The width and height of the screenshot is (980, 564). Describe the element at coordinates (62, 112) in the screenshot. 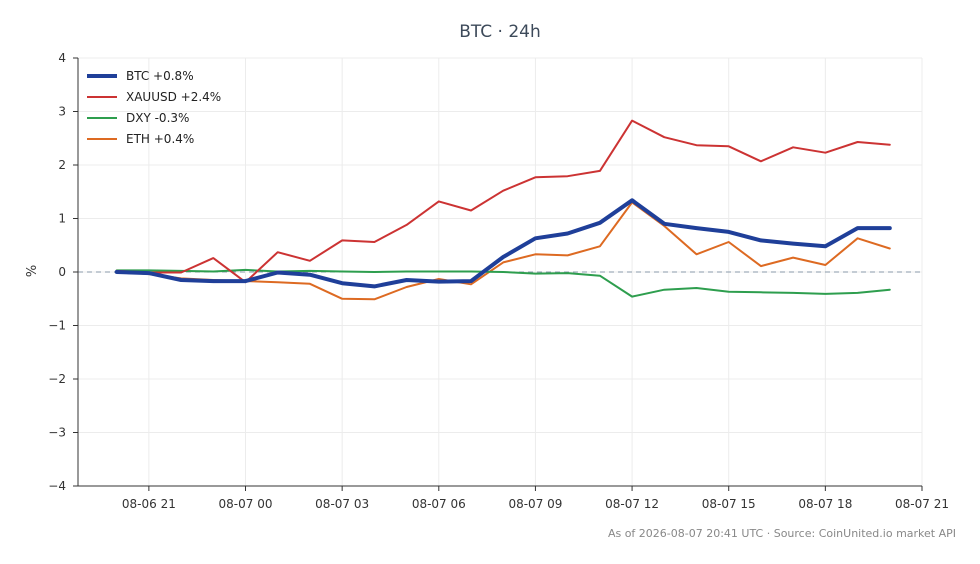

I see `y-tick-label: 3` at that location.